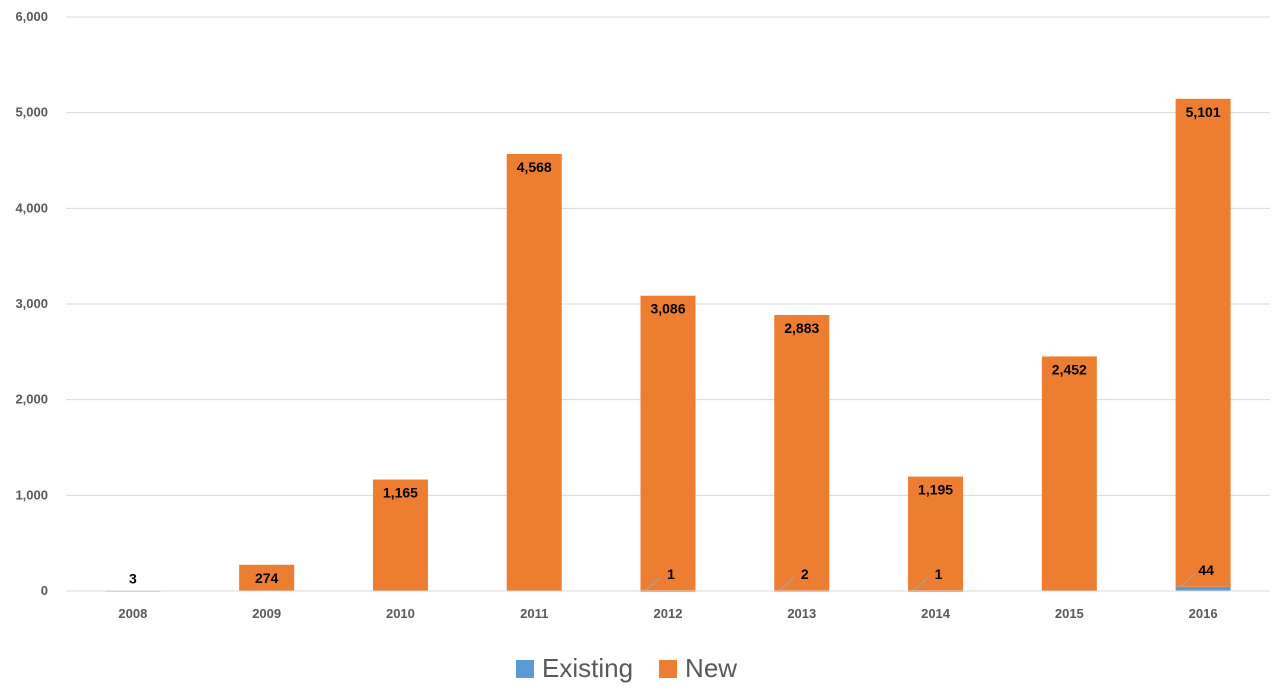 The height and width of the screenshot is (695, 1286). I want to click on x-tick-label: 2012, so click(668, 613).